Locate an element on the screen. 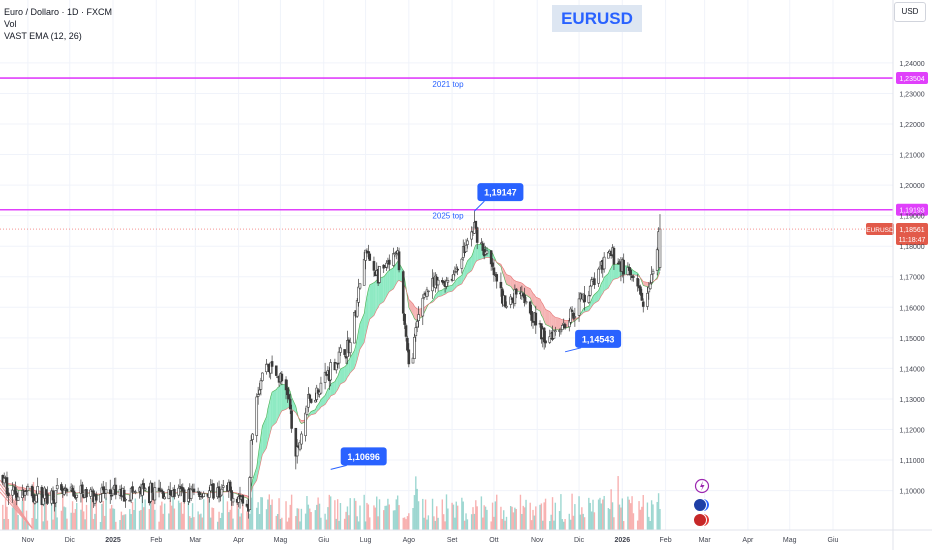 The image size is (932, 550). legend-volume: Vol is located at coordinates (10, 24).